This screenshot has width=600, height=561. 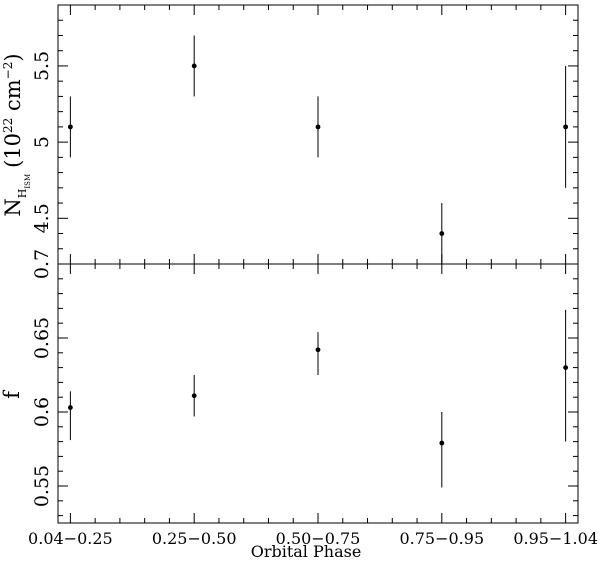 What do you see at coordinates (8, 71) in the screenshot?
I see `nh-label-unit-exp: −2` at bounding box center [8, 71].